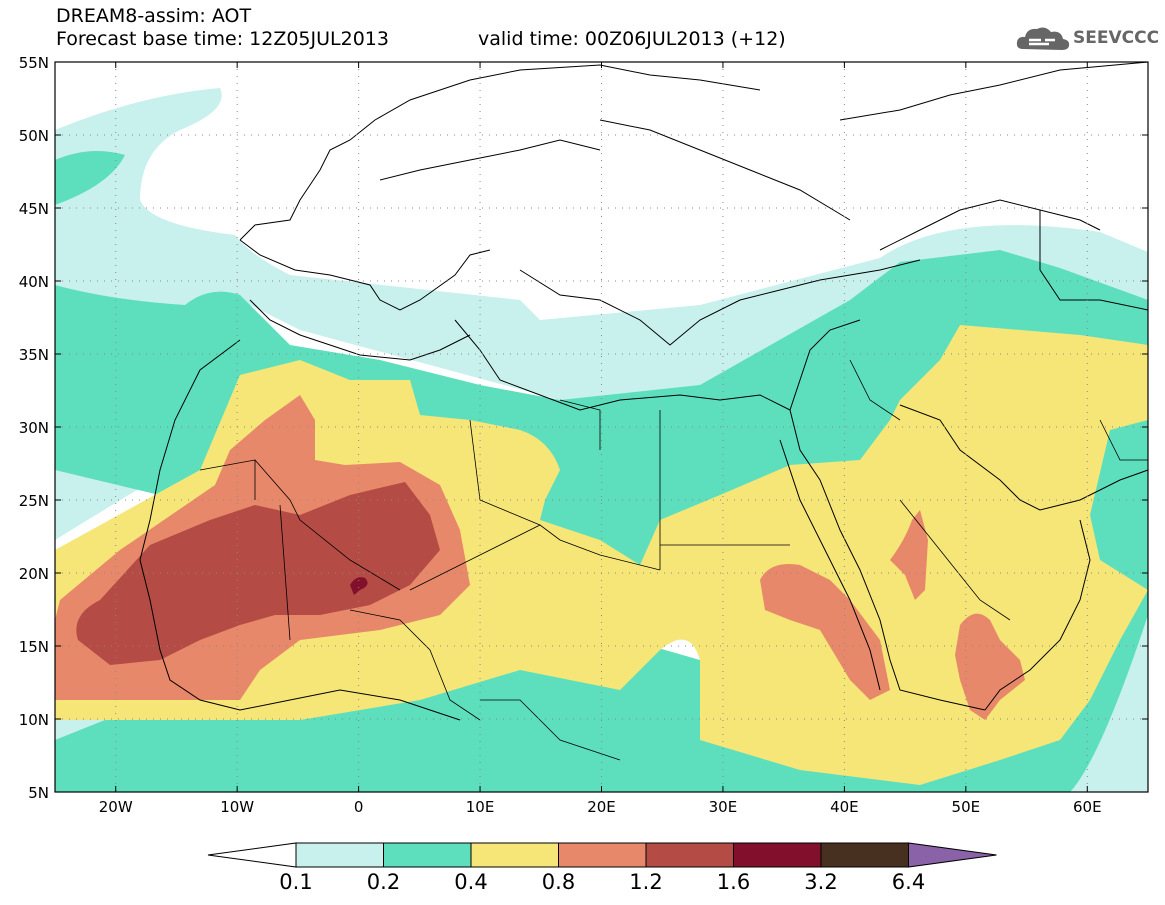  I want to click on lat-labels: 55N 50N 45N 40N 35N 30N 25N 20N 15N 10N 5N, so click(34, 428).